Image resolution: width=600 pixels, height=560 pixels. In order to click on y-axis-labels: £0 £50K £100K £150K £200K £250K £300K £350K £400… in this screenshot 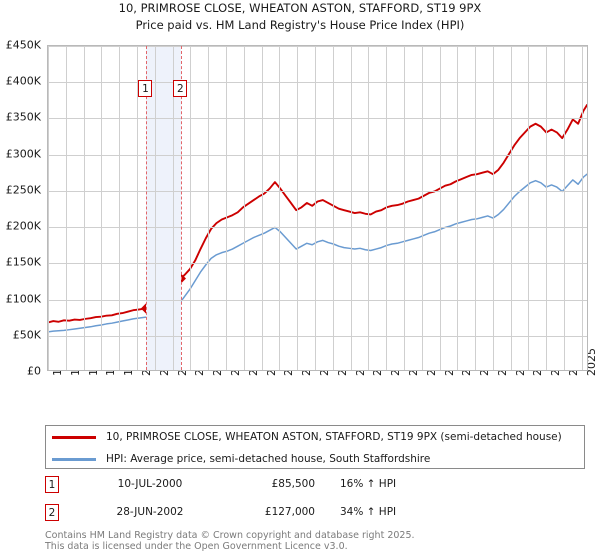, I will do `click(22, 210)`.